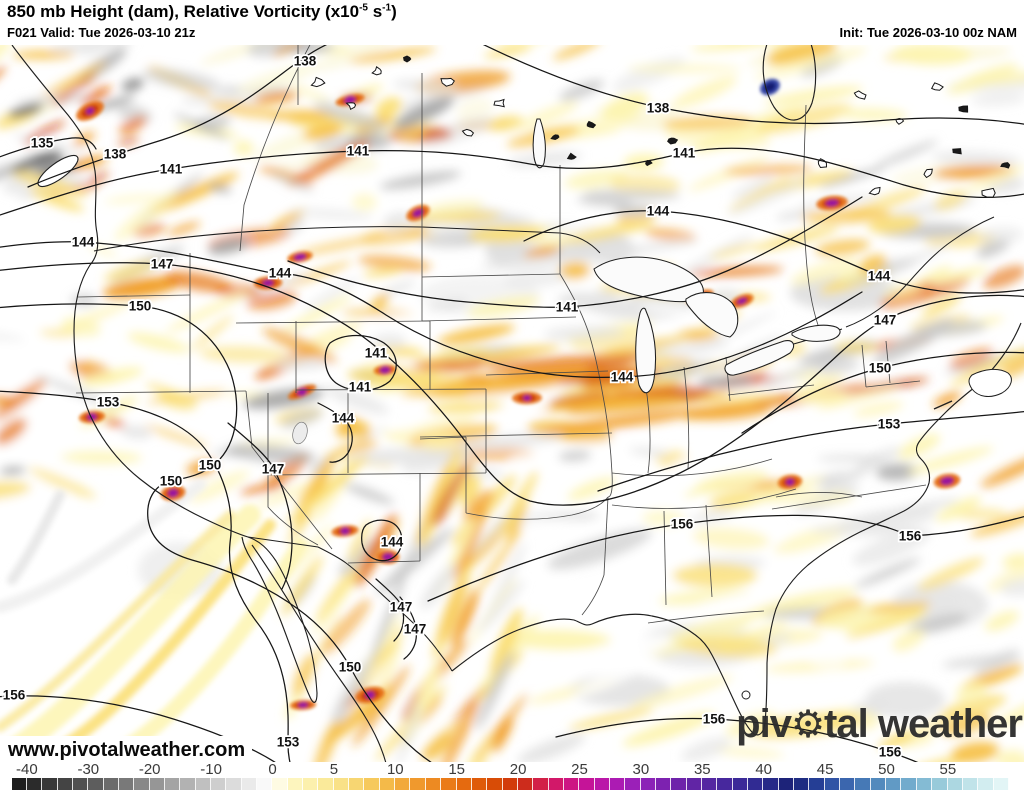  Describe the element at coordinates (764, 724) in the screenshot. I see `watermark-text-pre: piv` at that location.